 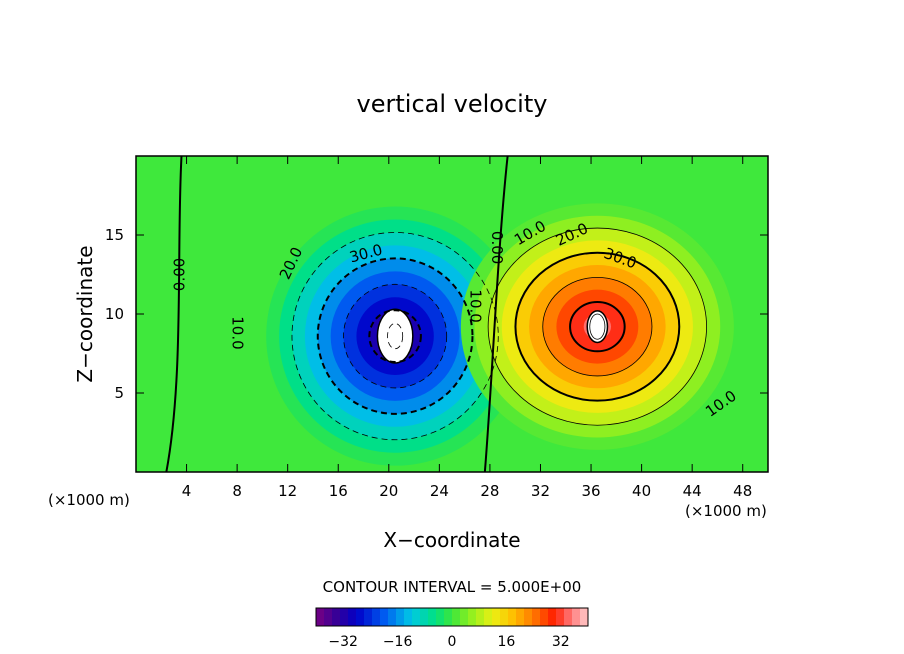 I want to click on y-tick-label: 15, so click(x=114, y=235).